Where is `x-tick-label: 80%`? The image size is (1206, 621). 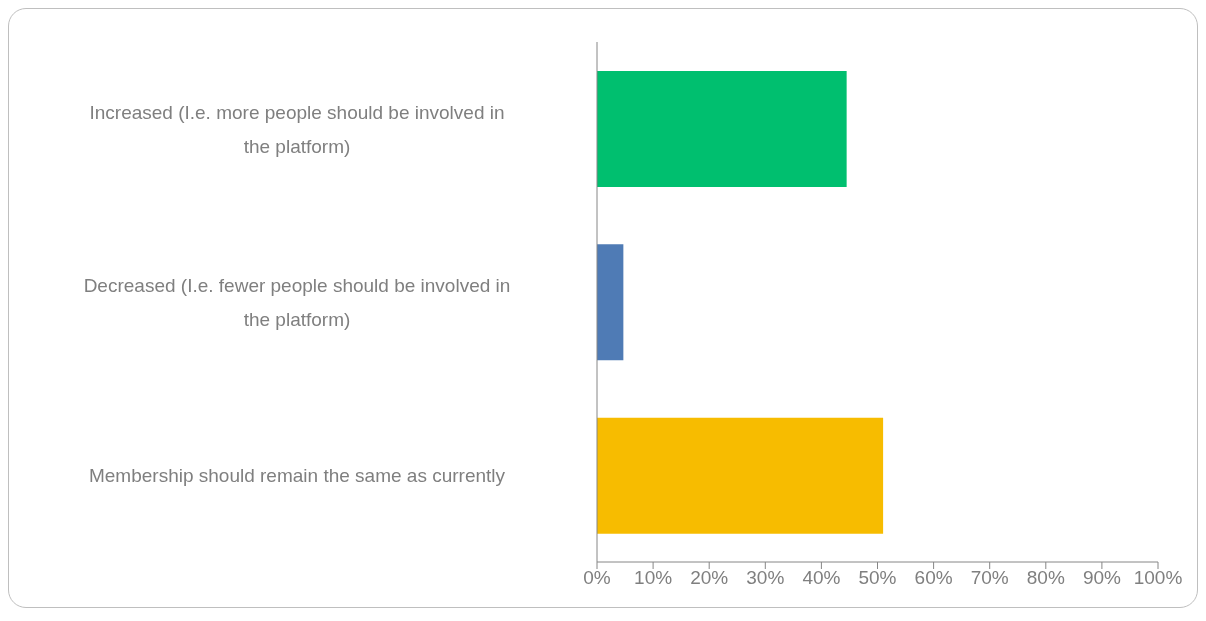
x-tick-label: 80% is located at coordinates (1045, 578).